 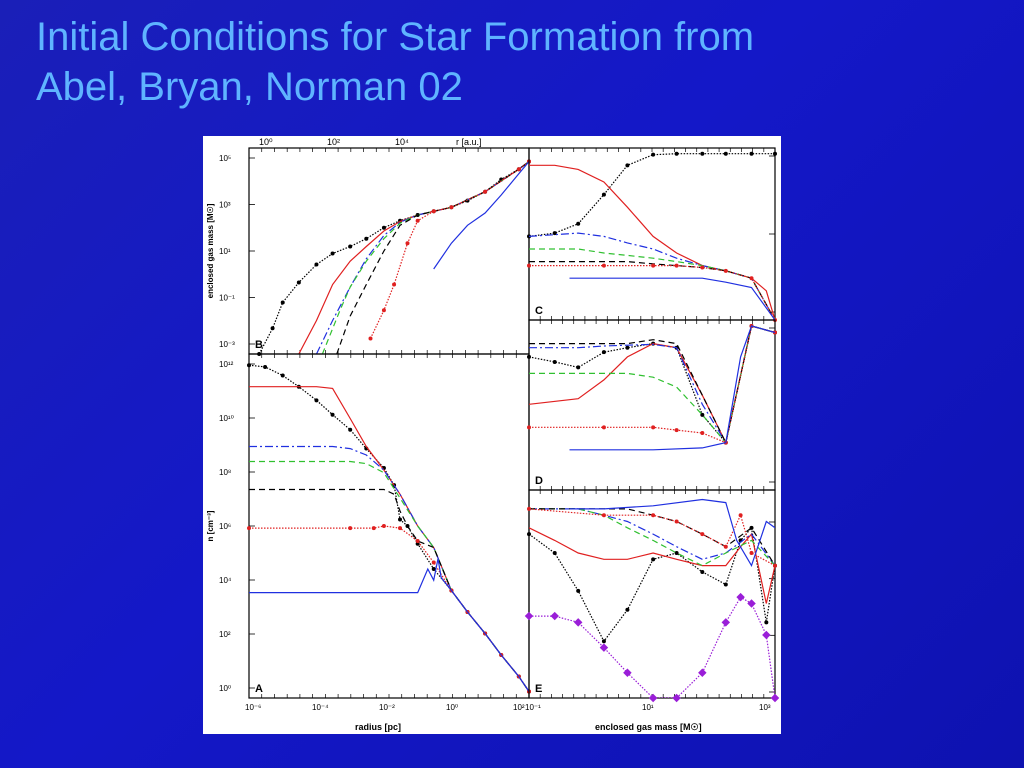 What do you see at coordinates (225, 472) in the screenshot?
I see `y-tick-label: 10⁸` at bounding box center [225, 472].